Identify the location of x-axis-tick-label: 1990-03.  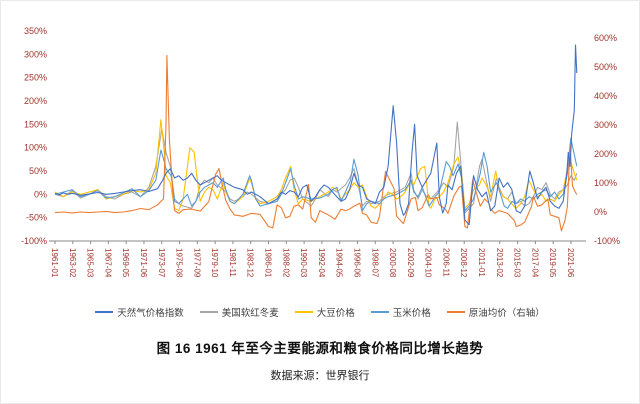
(303, 263).